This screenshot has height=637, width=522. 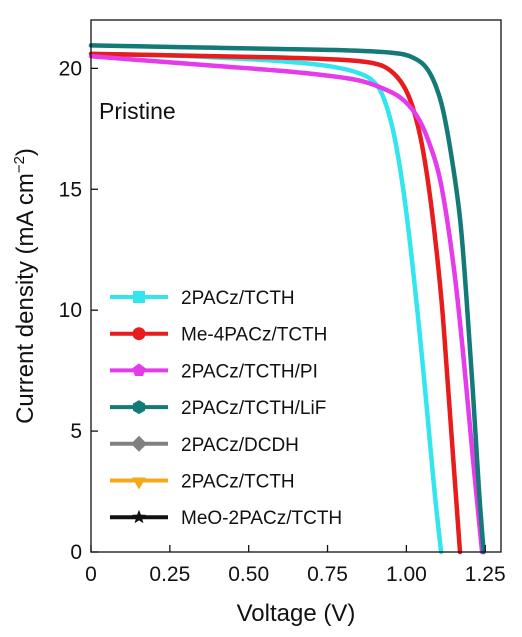 I want to click on legend-item-2pacz-tcth-5: 2PACz/TCTH, so click(x=202, y=482).